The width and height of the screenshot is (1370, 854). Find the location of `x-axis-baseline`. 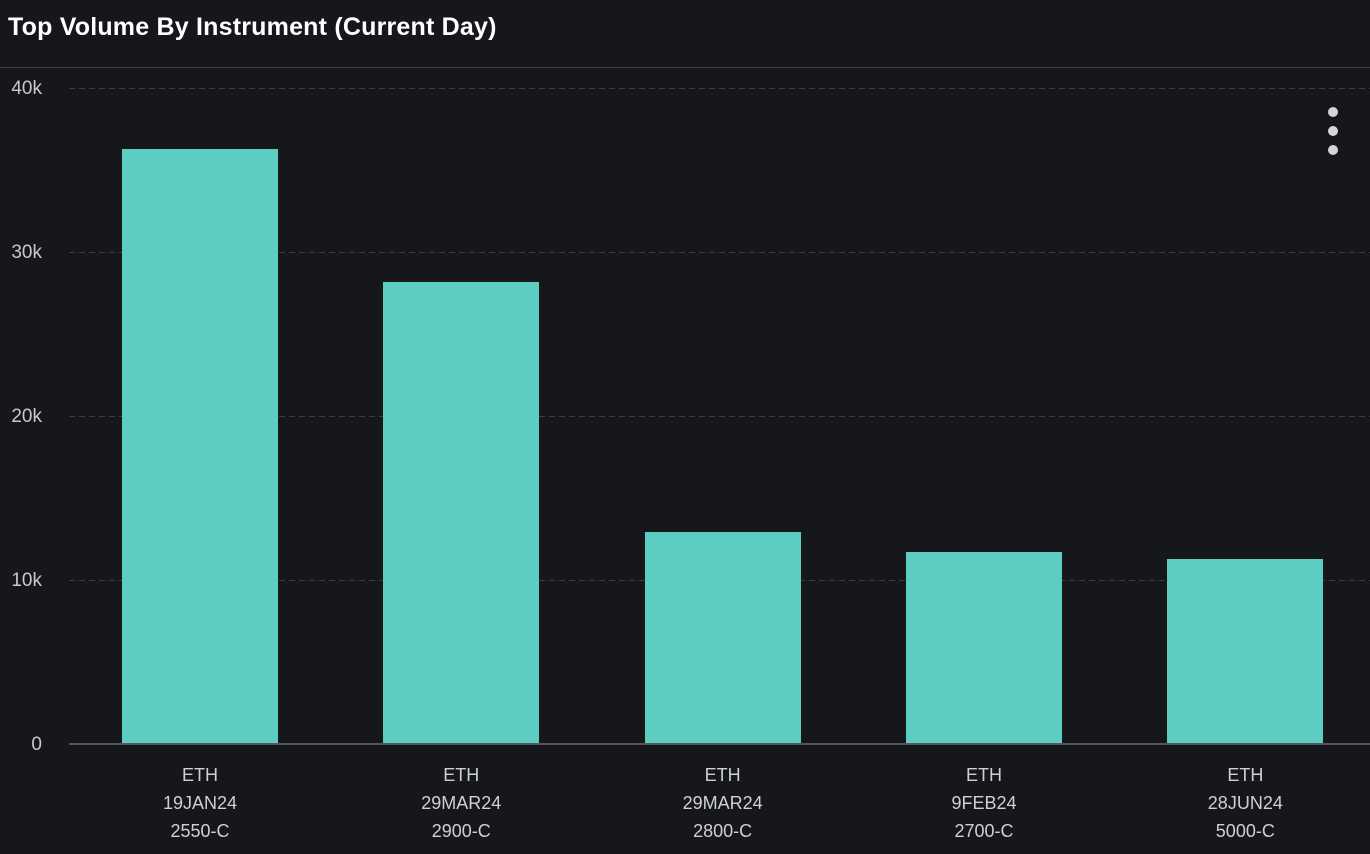

x-axis-baseline is located at coordinates (719, 744).